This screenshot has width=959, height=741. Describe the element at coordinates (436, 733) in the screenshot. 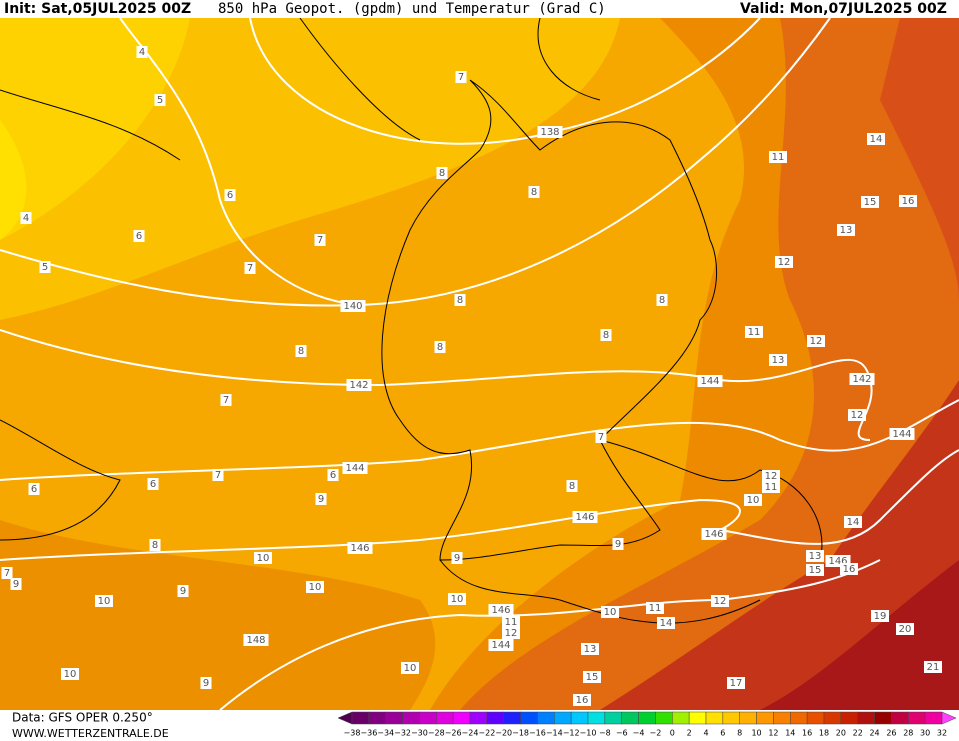

I see `colorbar-label: −28` at that location.